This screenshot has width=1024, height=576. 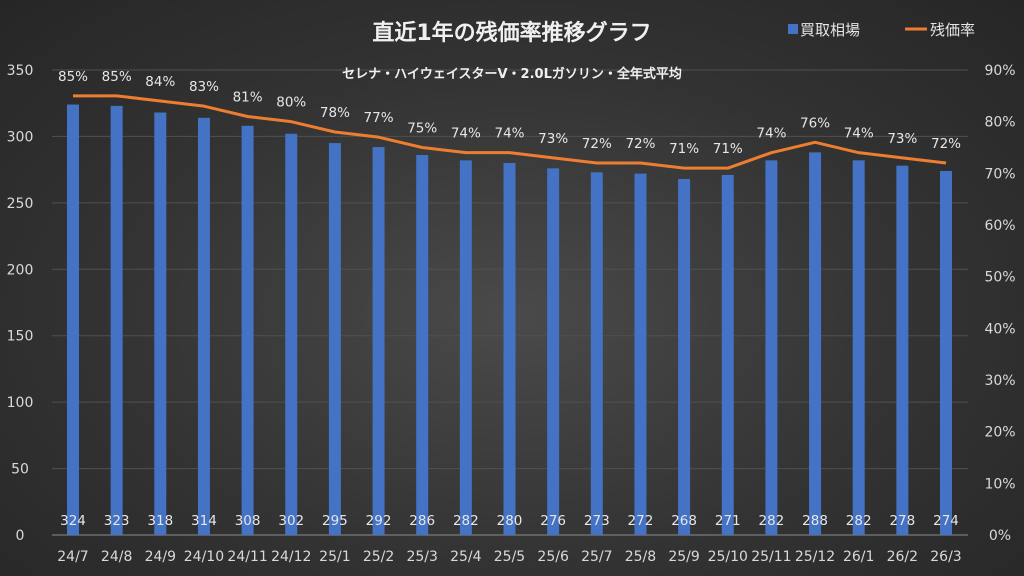 I want to click on bar-value-label: 314, so click(x=204, y=521).